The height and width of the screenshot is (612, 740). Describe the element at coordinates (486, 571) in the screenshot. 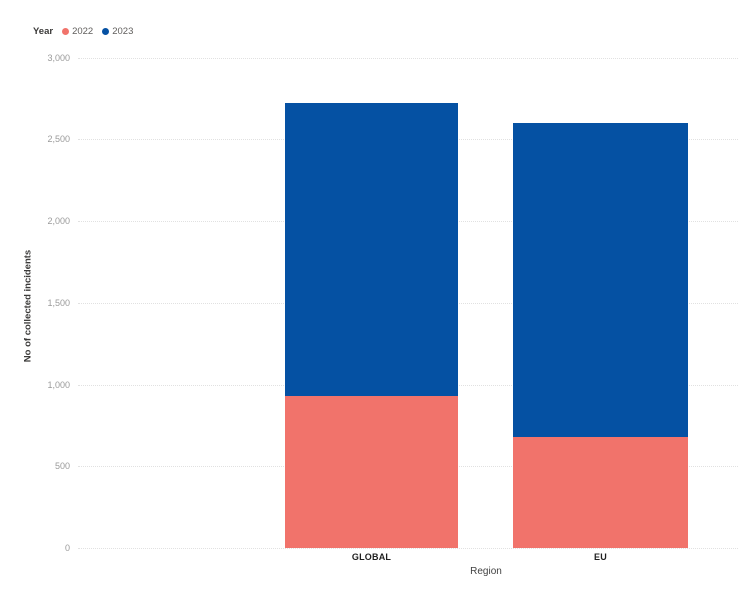

I see `x-axis-title: Region` at that location.